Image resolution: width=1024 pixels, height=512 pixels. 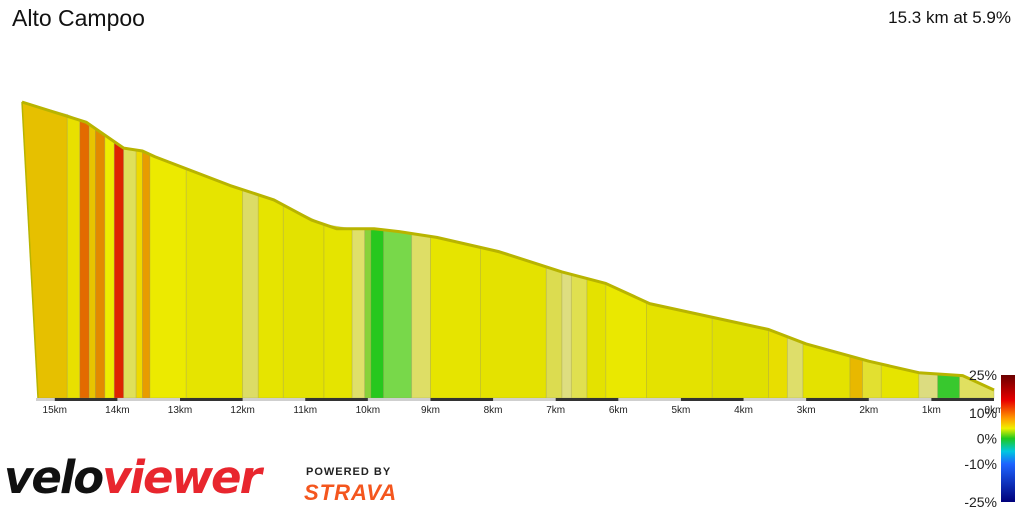 I want to click on gradient-legend-label: 0%, so click(x=987, y=439).